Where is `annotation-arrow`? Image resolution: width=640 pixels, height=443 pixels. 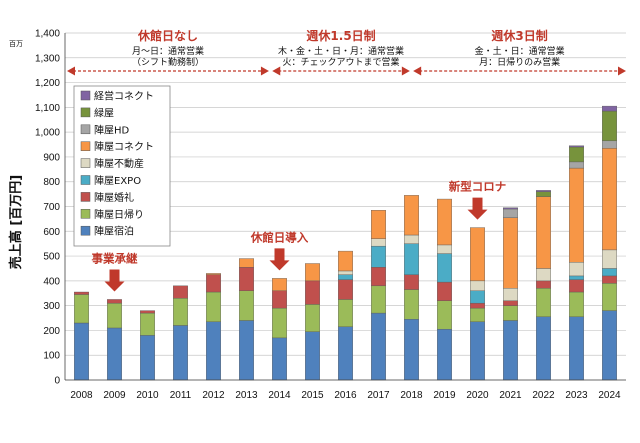 annotation-arrow is located at coordinates (114, 280).